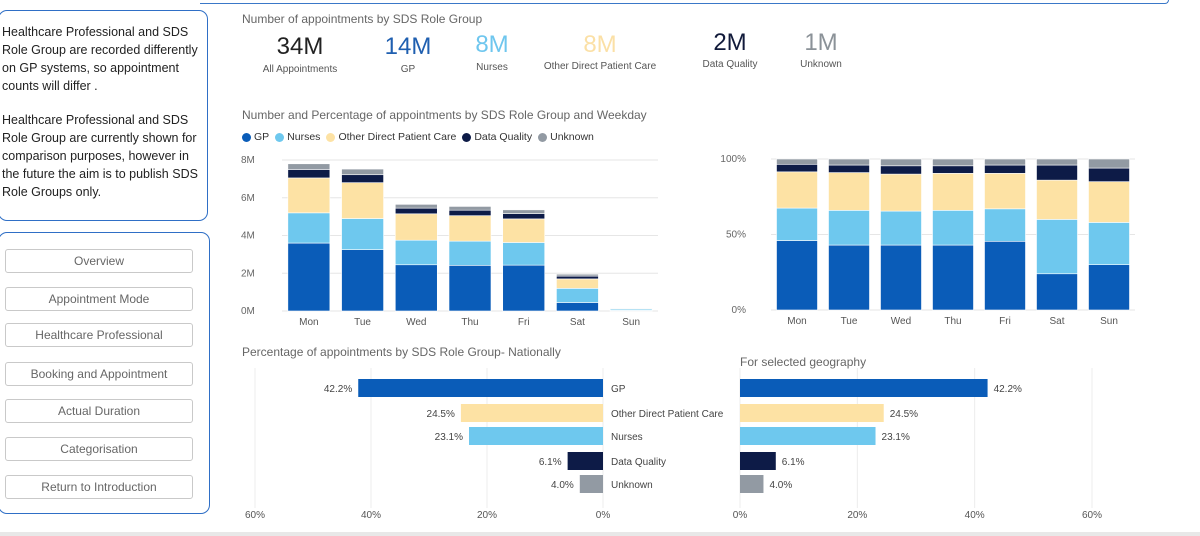 The width and height of the screenshot is (1200, 536). I want to click on bar-unknown-thu, so click(470, 208).